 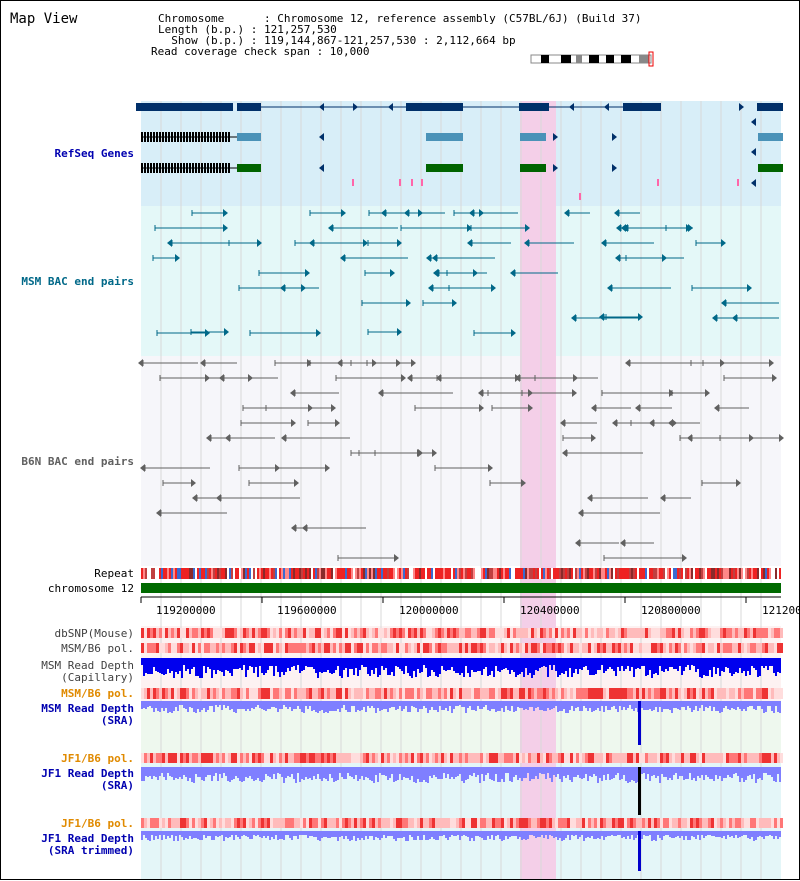 I want to click on track-label-jf1-b6-pol-1: JF1/B6 pol., so click(x=97, y=758).